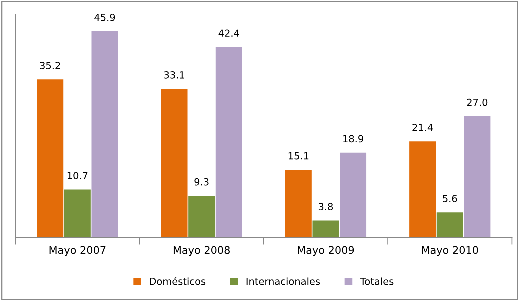 The width and height of the screenshot is (520, 301). Describe the element at coordinates (354, 139) in the screenshot. I see `data-label: 18.9` at that location.